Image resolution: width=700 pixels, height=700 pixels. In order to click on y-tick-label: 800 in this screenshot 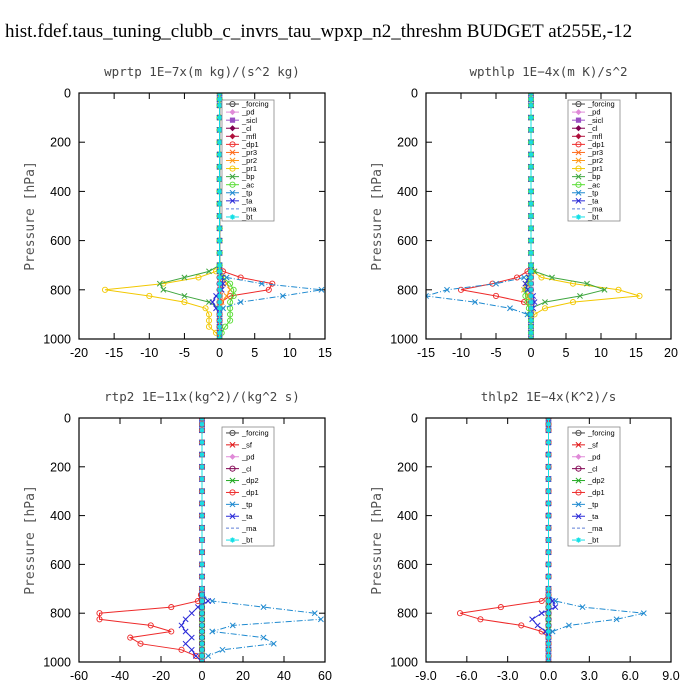, I will do `click(407, 290)`.